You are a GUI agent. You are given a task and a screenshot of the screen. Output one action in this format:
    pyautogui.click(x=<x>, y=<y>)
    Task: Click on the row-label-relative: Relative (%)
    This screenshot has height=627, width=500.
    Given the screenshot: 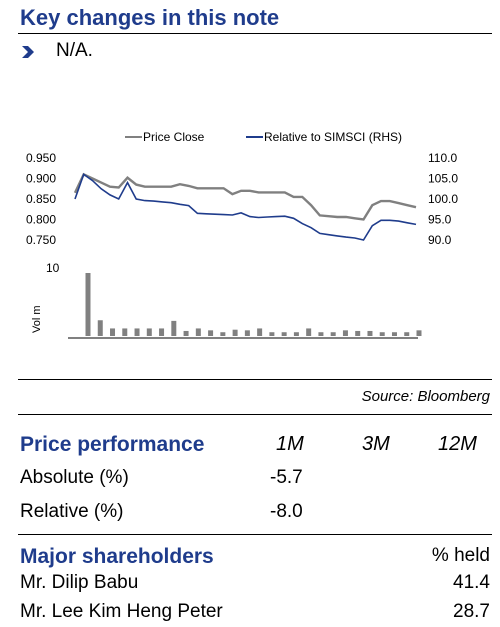 What is the action you would take?
    pyautogui.click(x=72, y=511)
    